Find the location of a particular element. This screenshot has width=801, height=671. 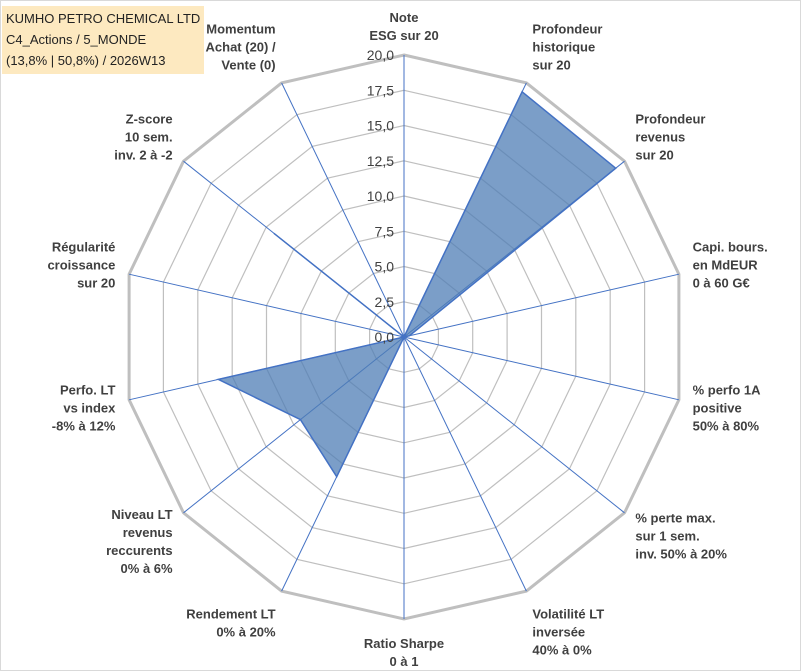

tick-label: 17,5 is located at coordinates (380, 90).